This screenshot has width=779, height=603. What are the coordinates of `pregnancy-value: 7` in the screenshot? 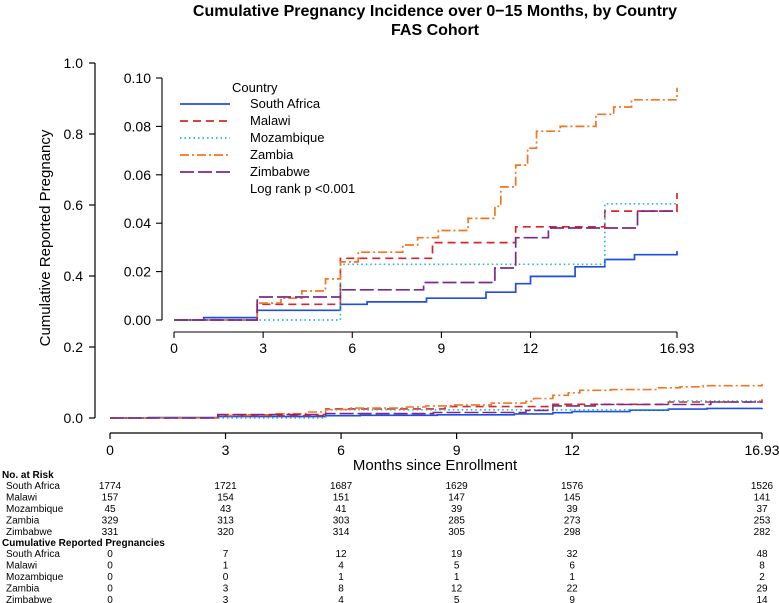 It's located at (226, 554).